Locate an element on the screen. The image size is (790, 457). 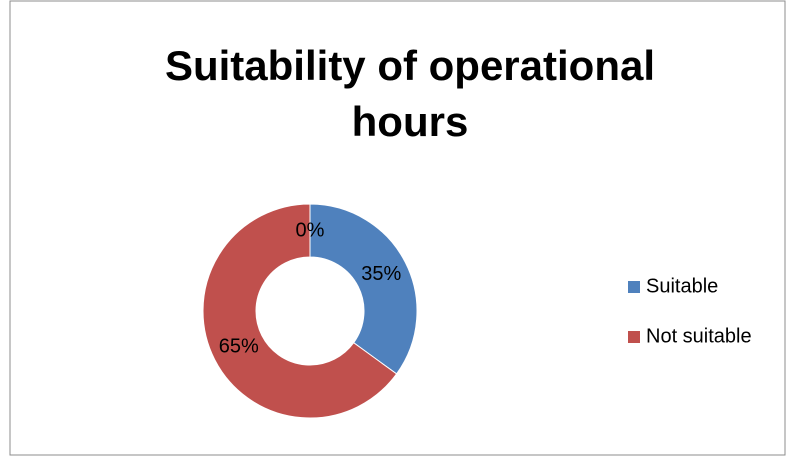
data-label: 35% is located at coordinates (381, 274).